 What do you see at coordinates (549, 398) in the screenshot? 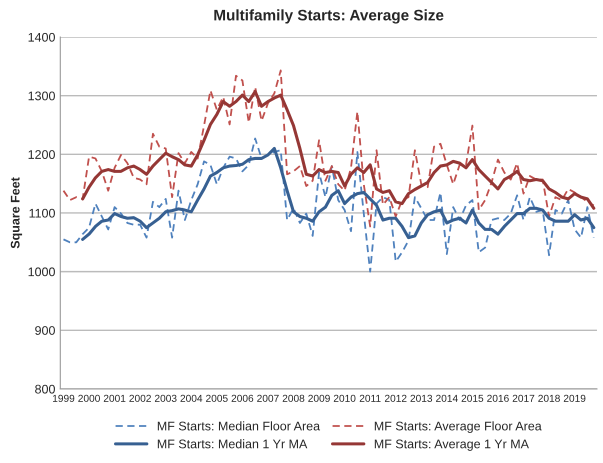
I see `x-tick-label: 2018` at bounding box center [549, 398].